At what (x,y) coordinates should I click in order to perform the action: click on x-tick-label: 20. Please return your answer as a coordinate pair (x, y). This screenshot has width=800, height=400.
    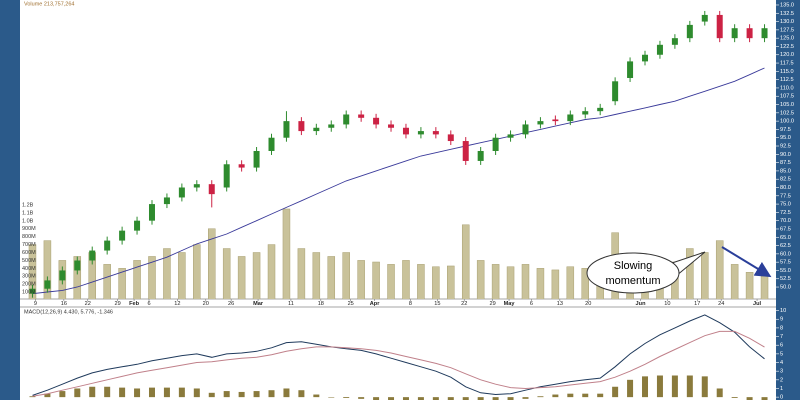
    Looking at the image, I should click on (206, 304).